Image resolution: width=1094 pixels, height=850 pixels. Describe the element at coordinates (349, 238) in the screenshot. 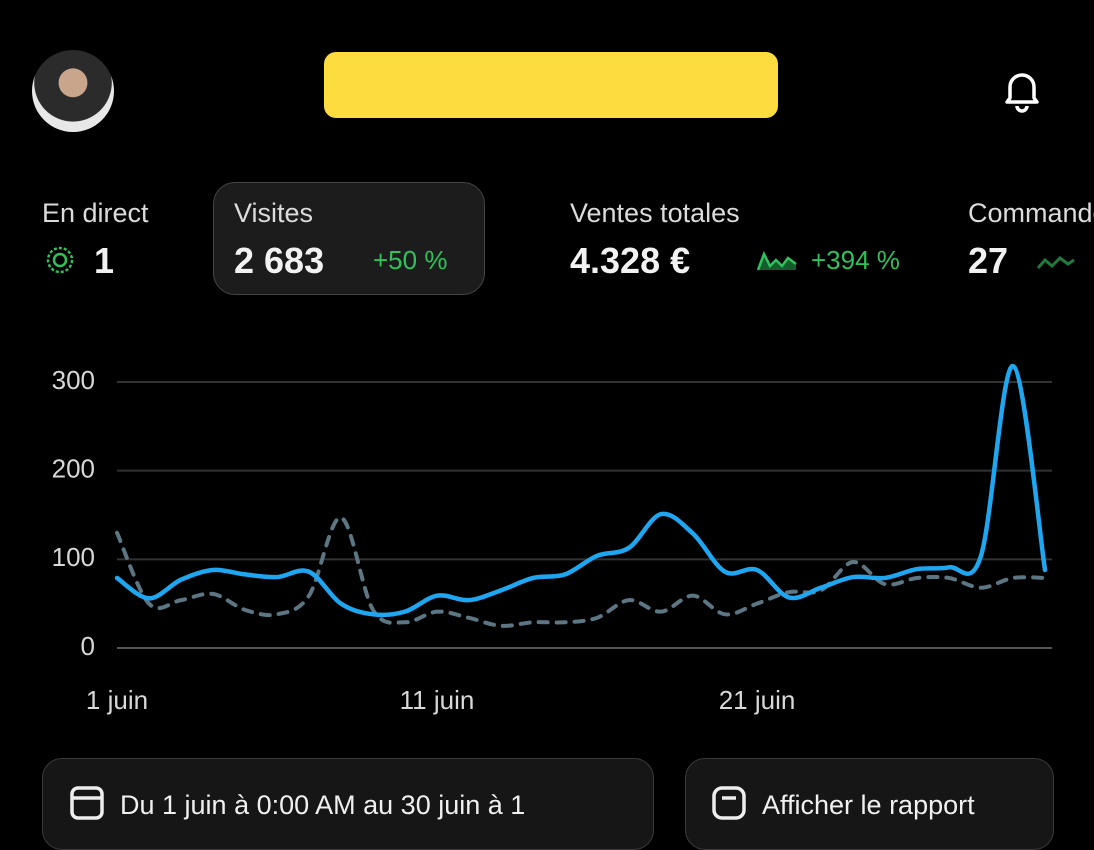

I see `stat-card` at that location.